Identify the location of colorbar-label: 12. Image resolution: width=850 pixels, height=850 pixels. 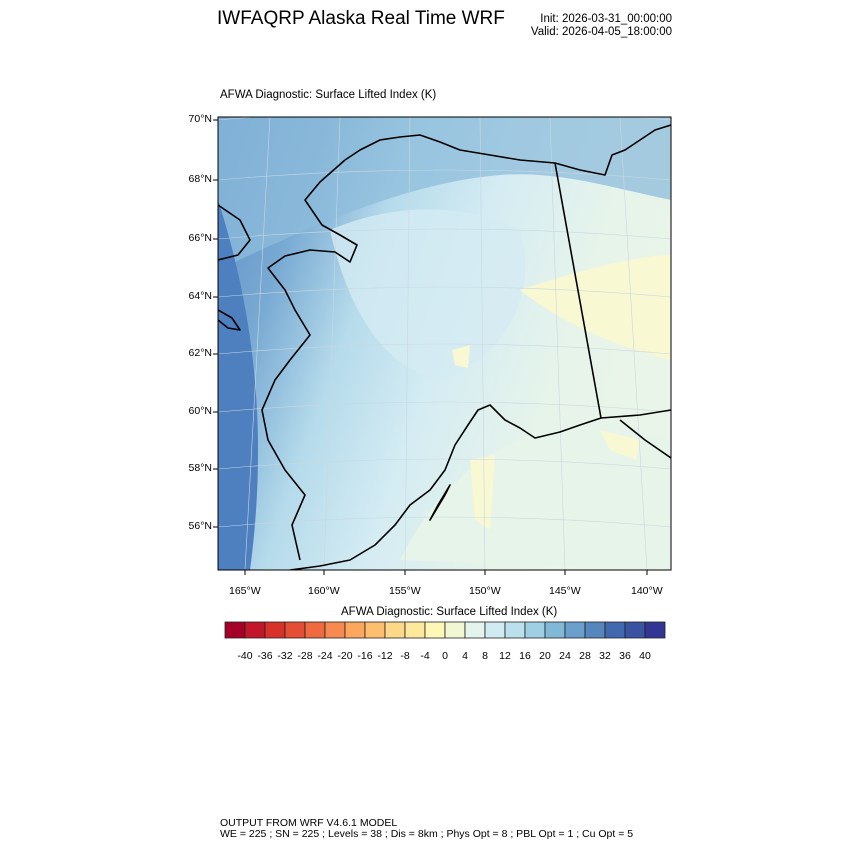
(505, 656).